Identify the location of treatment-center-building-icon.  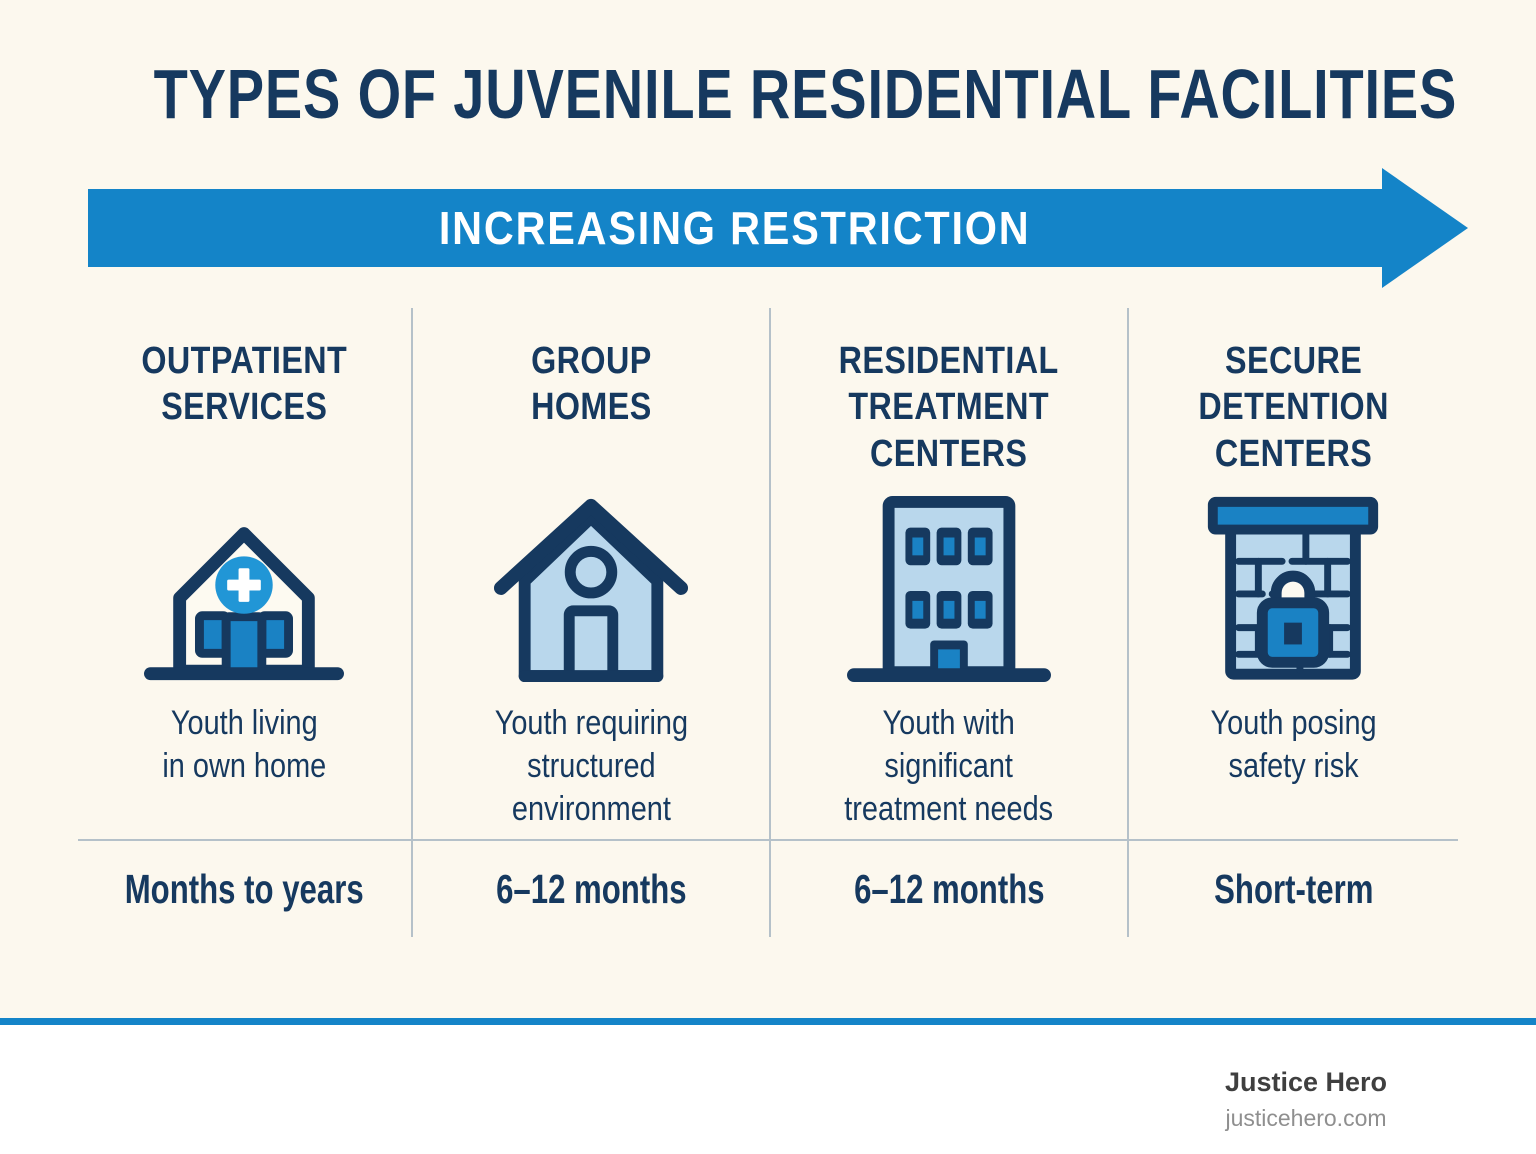
(948, 589).